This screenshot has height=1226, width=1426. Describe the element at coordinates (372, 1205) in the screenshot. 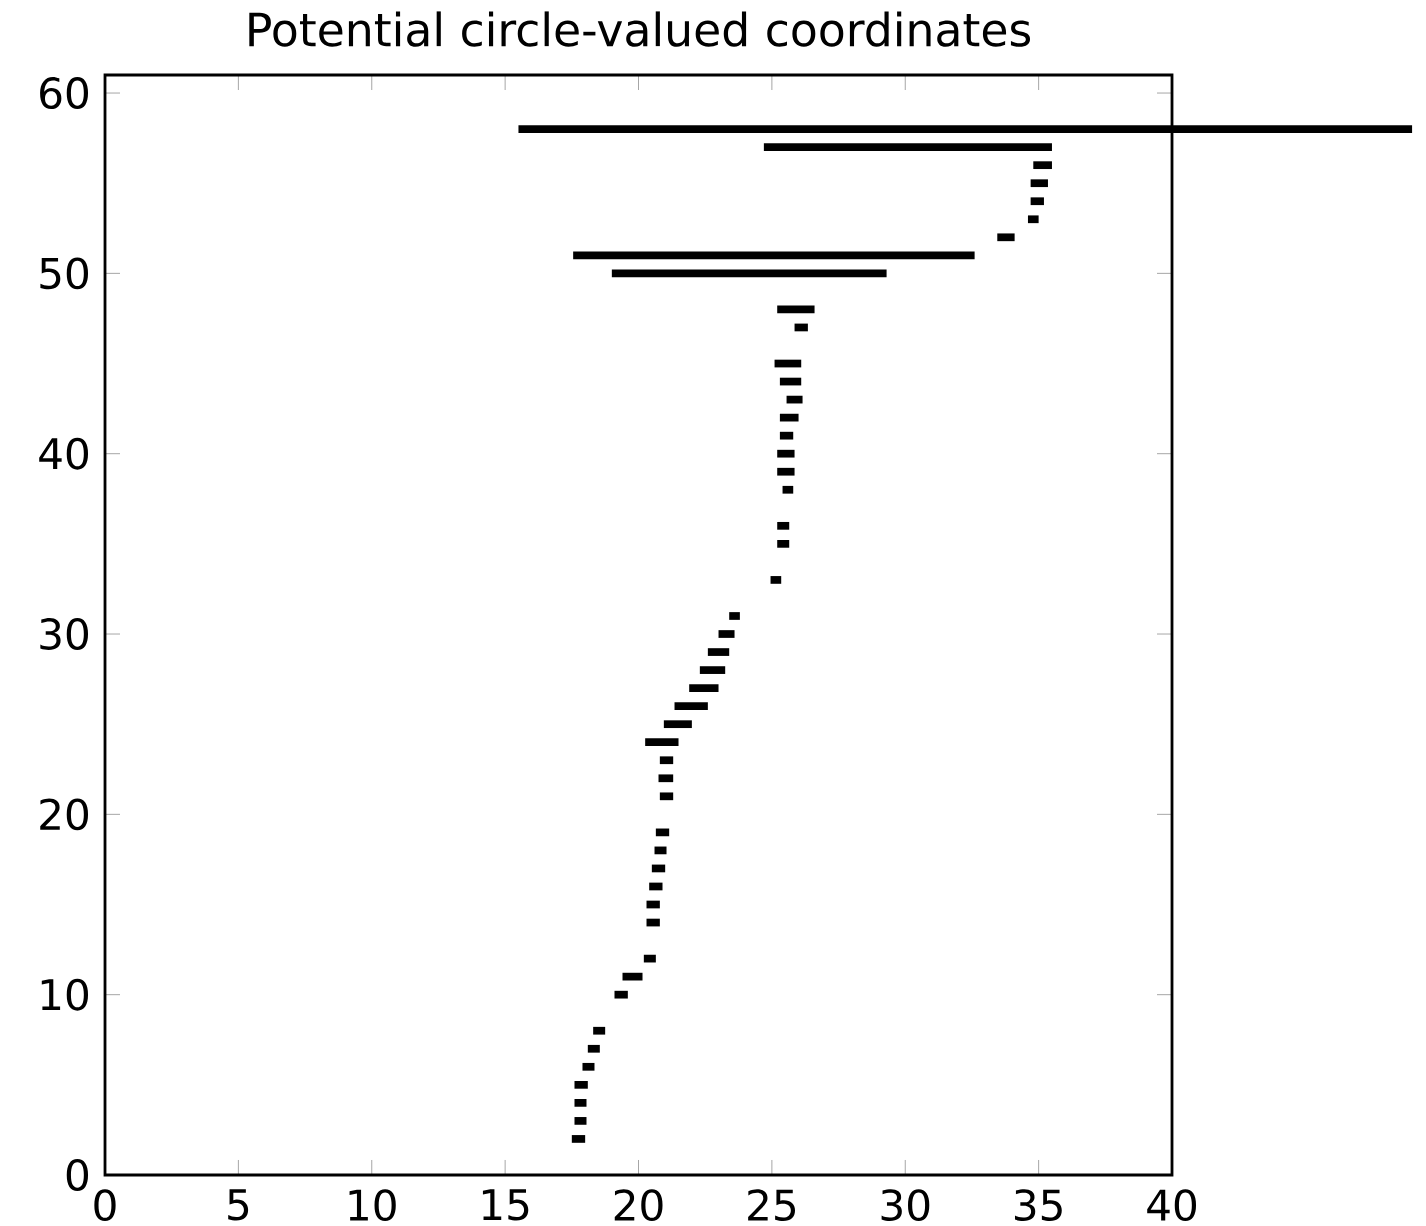

I see `x-tick-label: 10` at that location.